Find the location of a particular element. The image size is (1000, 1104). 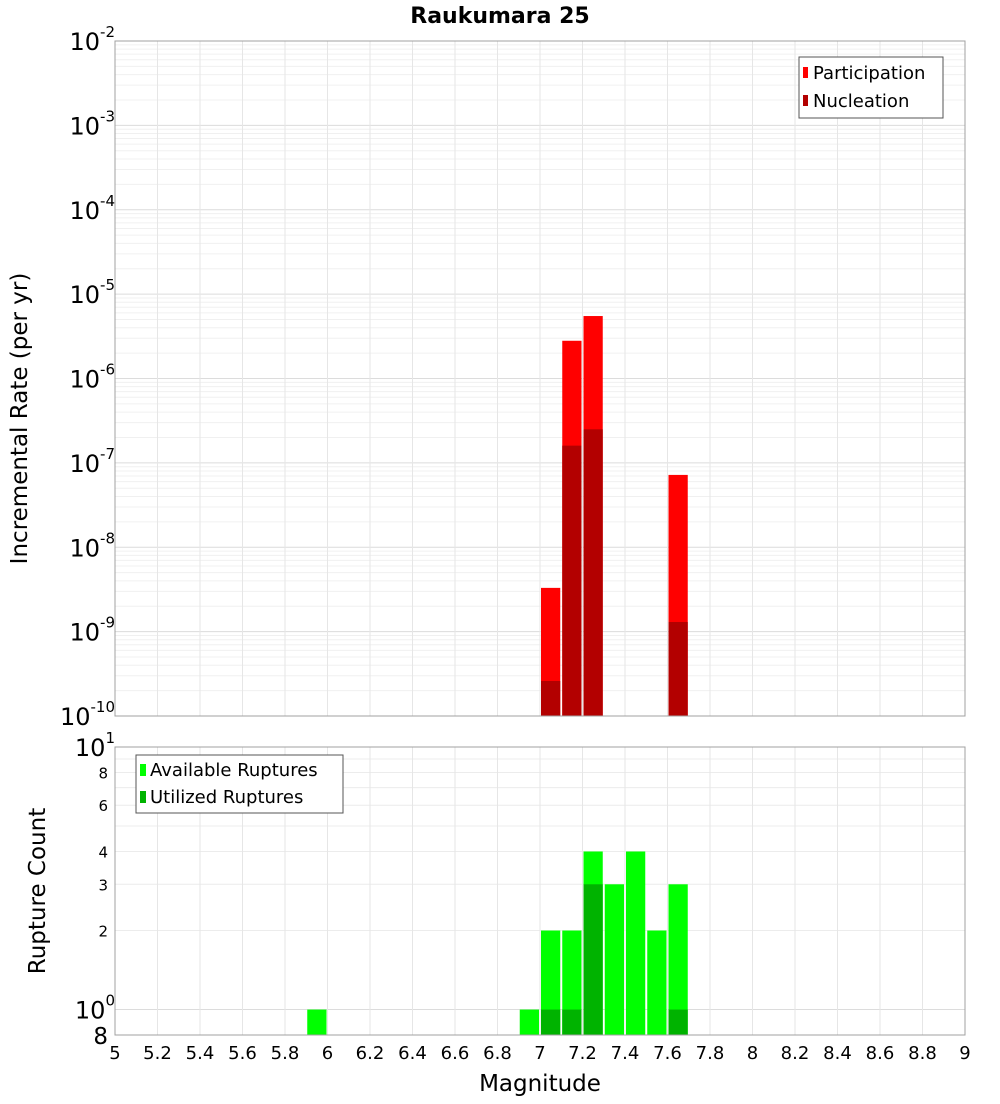

y-tick-label: 10⁻⁹ is located at coordinates (92, 630).